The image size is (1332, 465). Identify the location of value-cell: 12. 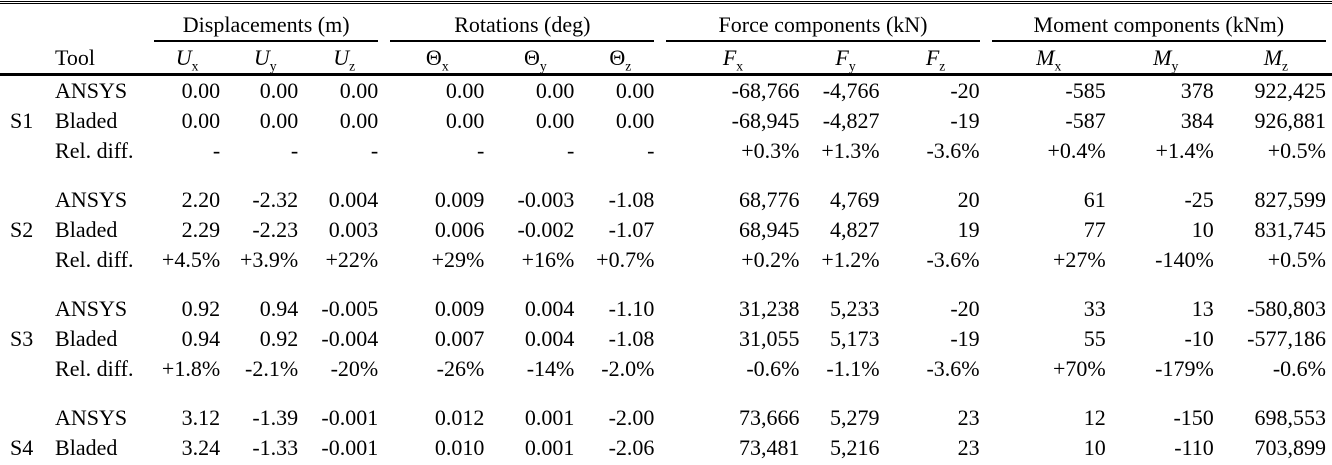
(1094, 417).